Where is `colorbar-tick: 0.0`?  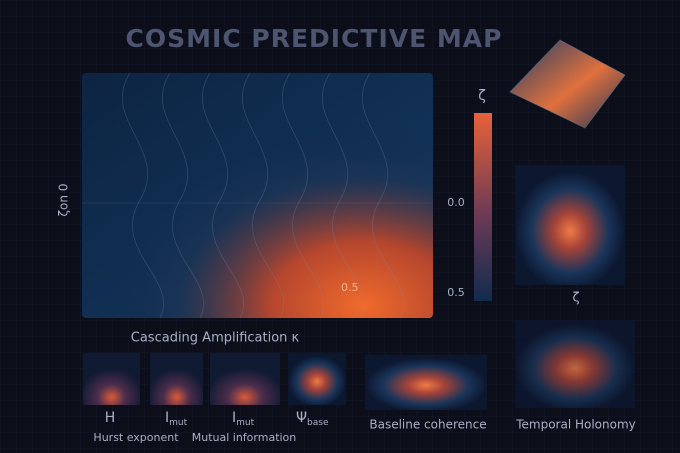
colorbar-tick: 0.0 is located at coordinates (456, 202).